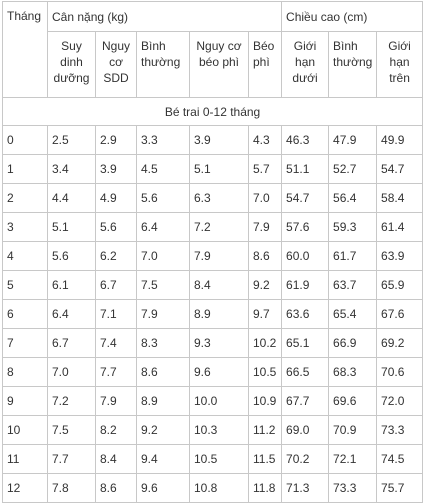 The height and width of the screenshot is (503, 424). Describe the element at coordinates (305, 314) in the screenshot. I see `value-cell: 63.6` at that location.